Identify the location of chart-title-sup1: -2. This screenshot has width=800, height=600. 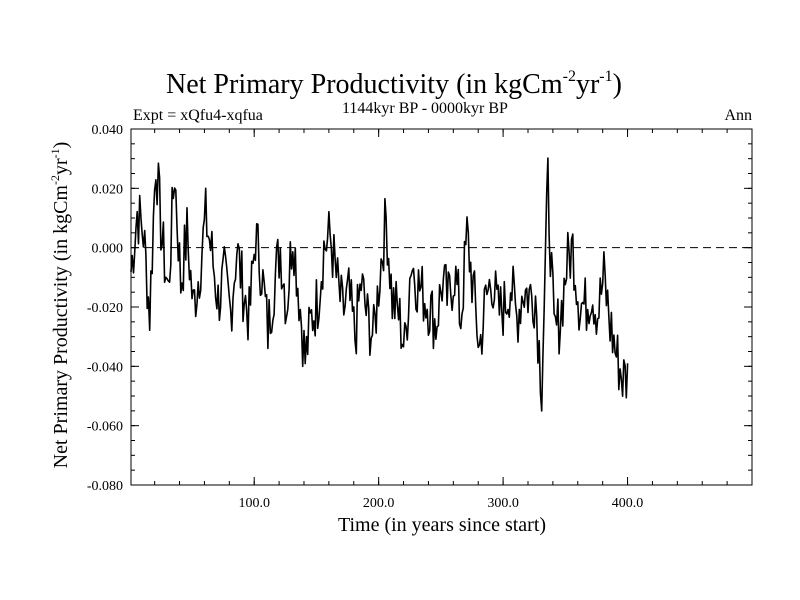
(569, 76).